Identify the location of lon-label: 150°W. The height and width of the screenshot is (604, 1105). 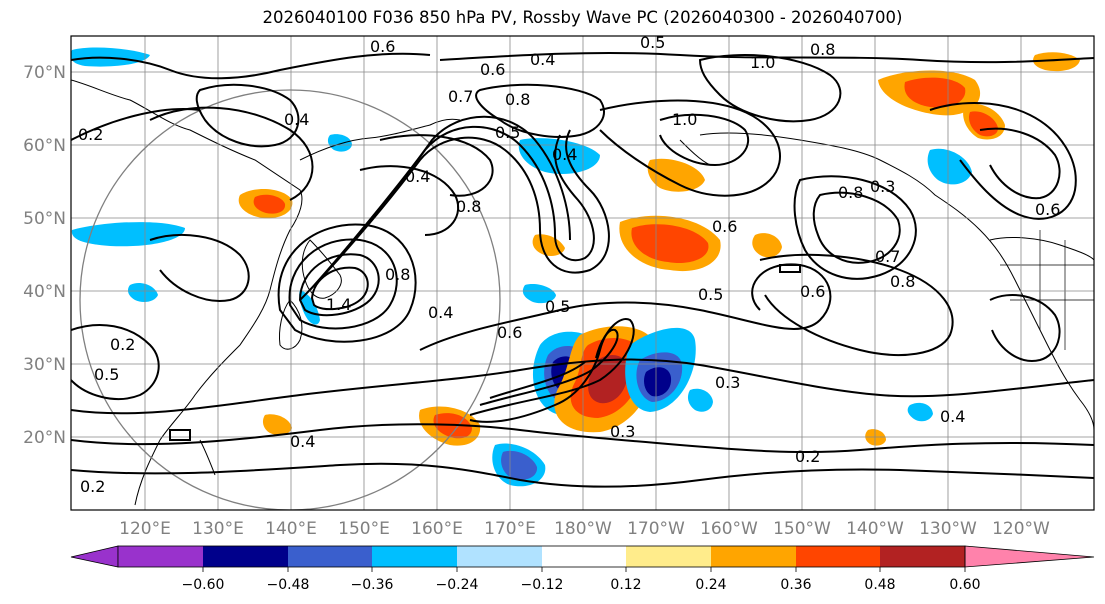
(802, 529).